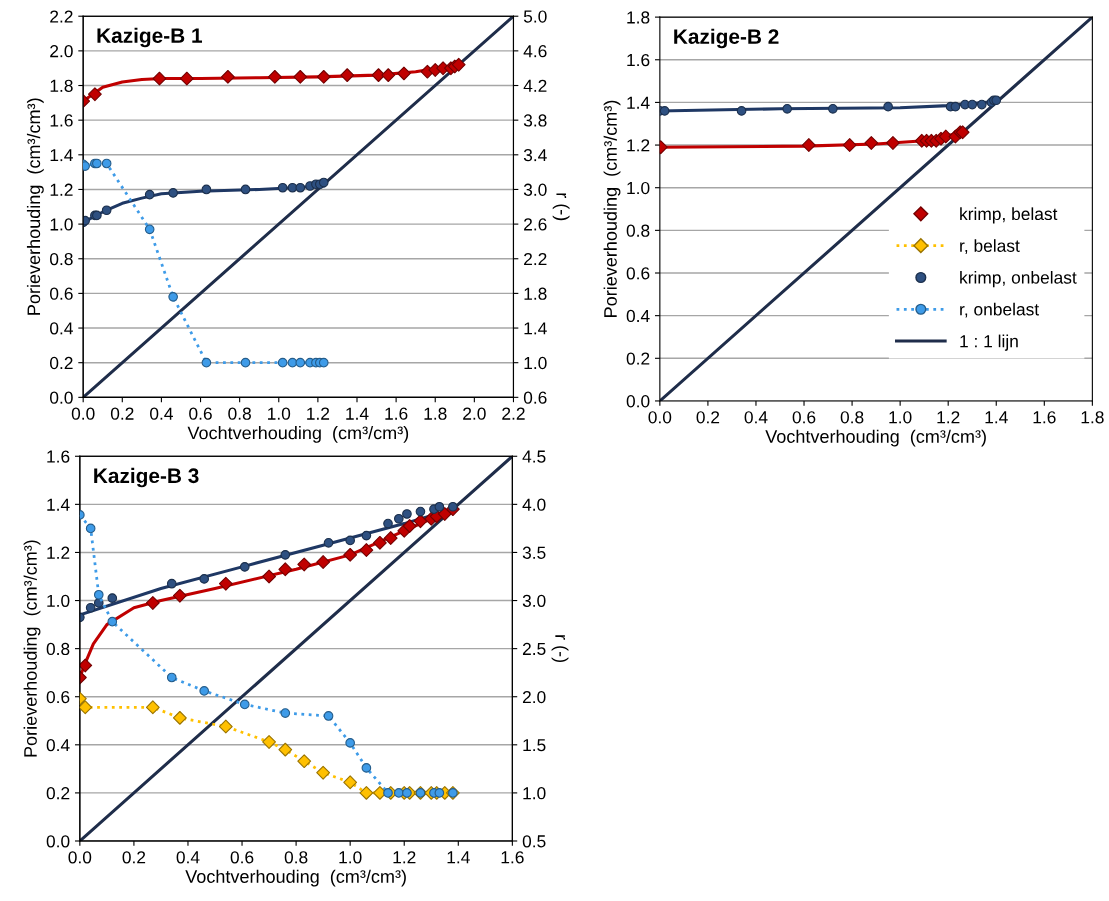 This screenshot has height=901, width=1109. What do you see at coordinates (535, 155) in the screenshot?
I see `y2-tick-label: 3.4` at bounding box center [535, 155].